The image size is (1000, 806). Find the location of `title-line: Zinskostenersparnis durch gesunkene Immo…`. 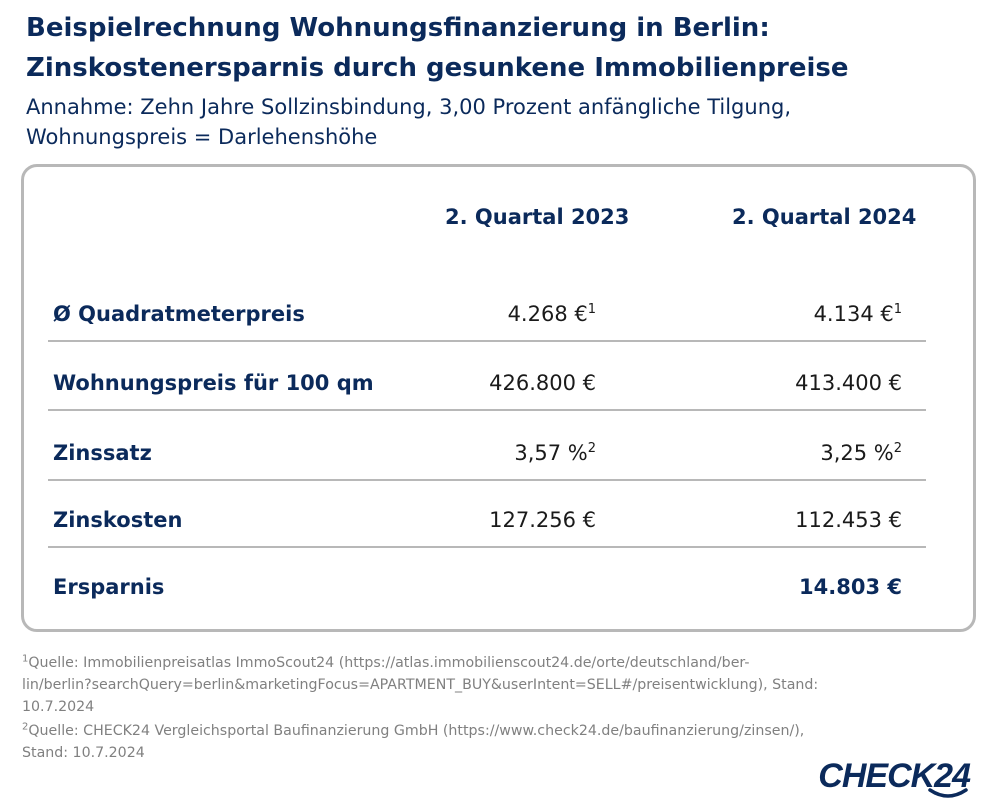

title-line: Zinskostenersparnis durch gesunkene Immo… is located at coordinates (437, 68).